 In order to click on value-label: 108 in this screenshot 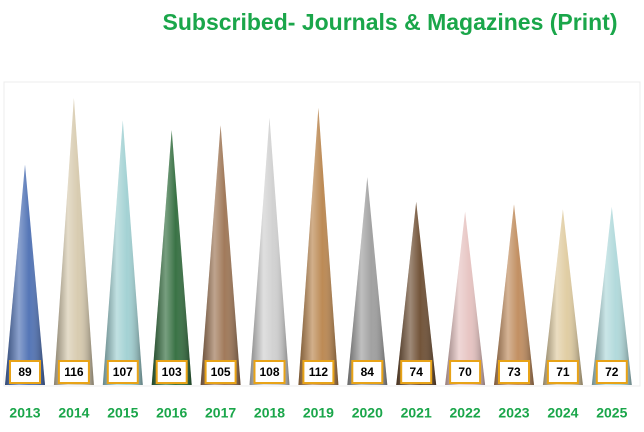, I will do `click(269, 372)`.